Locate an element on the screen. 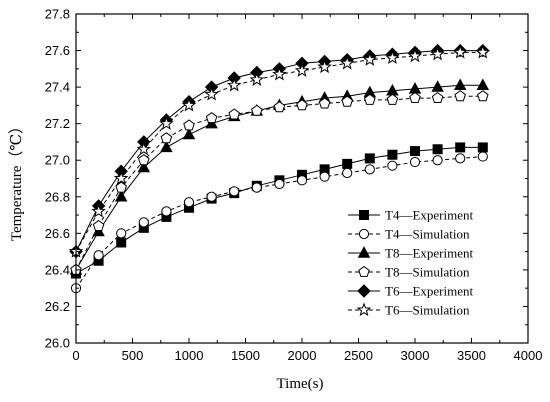 The image size is (550, 402). x-tick-label: 1000 is located at coordinates (189, 355).